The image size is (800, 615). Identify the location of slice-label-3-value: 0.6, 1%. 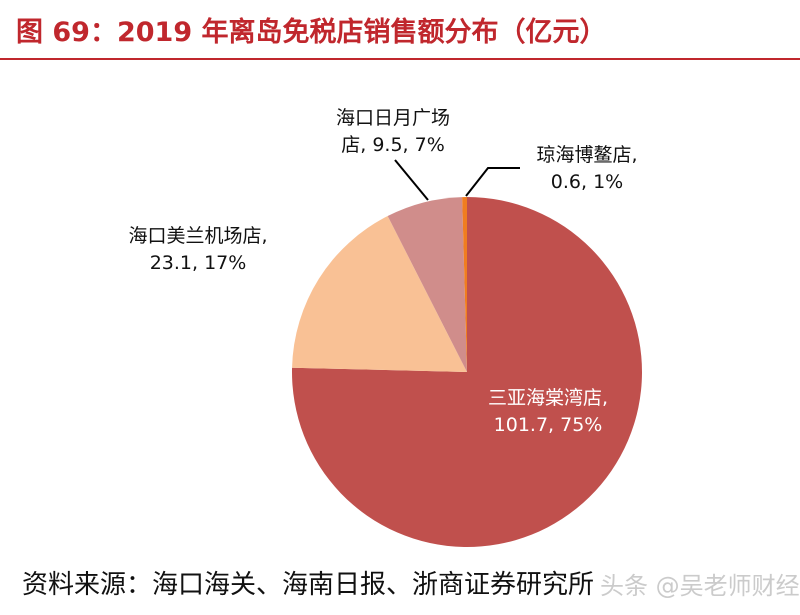
(587, 182).